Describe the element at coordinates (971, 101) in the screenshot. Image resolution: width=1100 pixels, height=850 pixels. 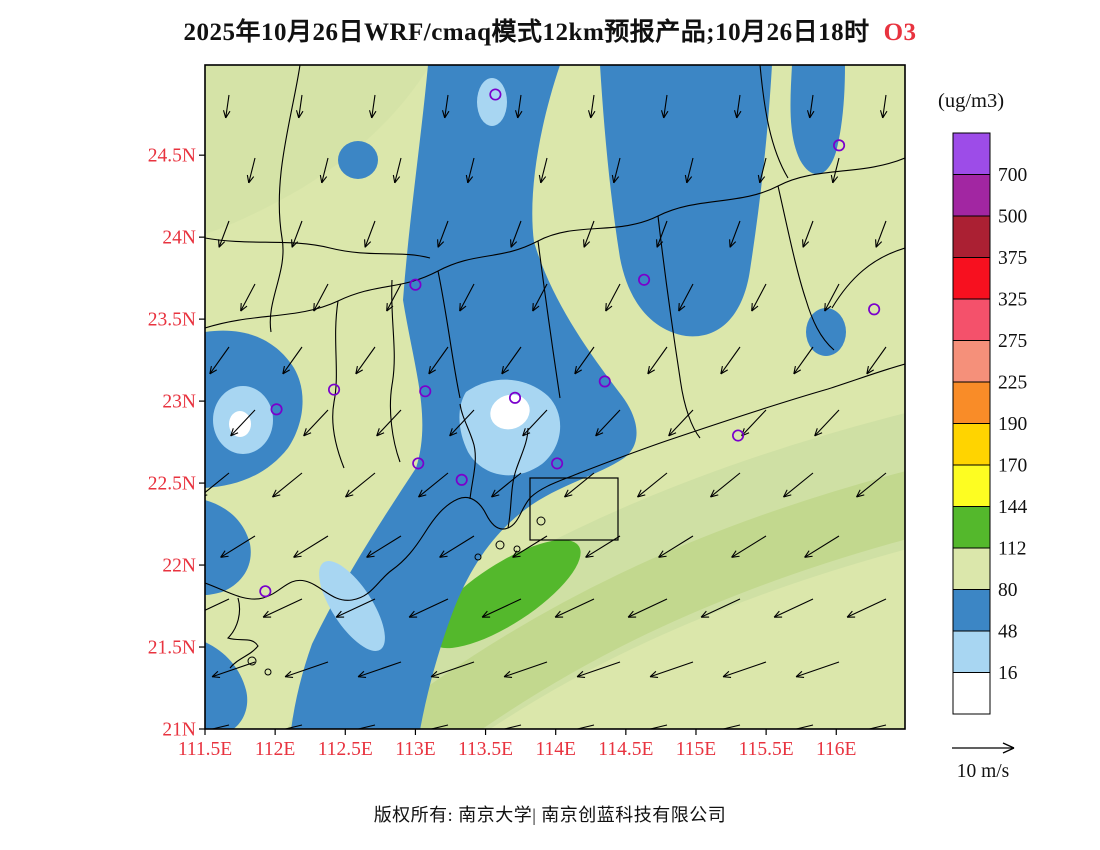
I see `colorbar-units-label: (ug/m3)` at that location.